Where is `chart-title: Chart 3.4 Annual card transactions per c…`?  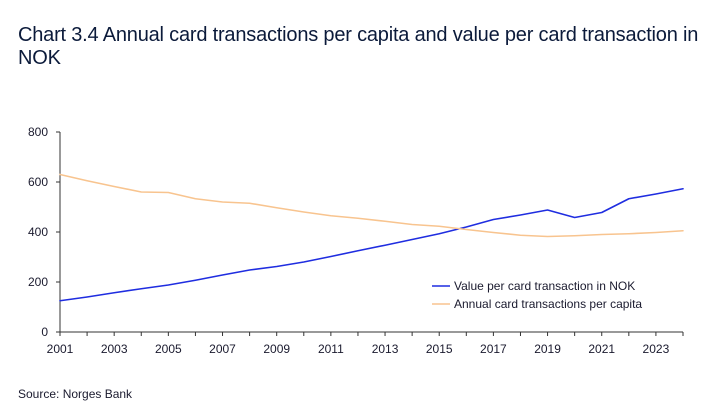 chart-title: Chart 3.4 Annual card transactions per c… is located at coordinates (358, 46).